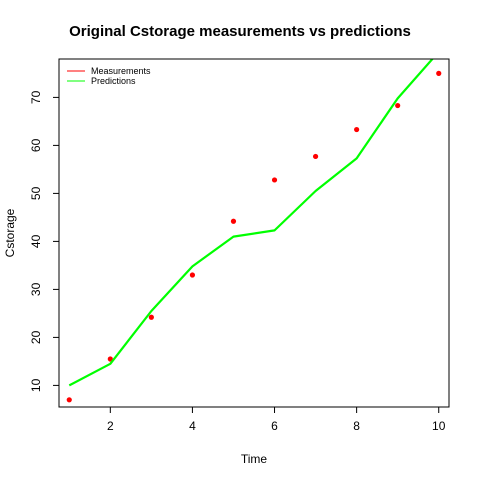 The height and width of the screenshot is (480, 480). I want to click on y-tick-label: 10, so click(36, 385).